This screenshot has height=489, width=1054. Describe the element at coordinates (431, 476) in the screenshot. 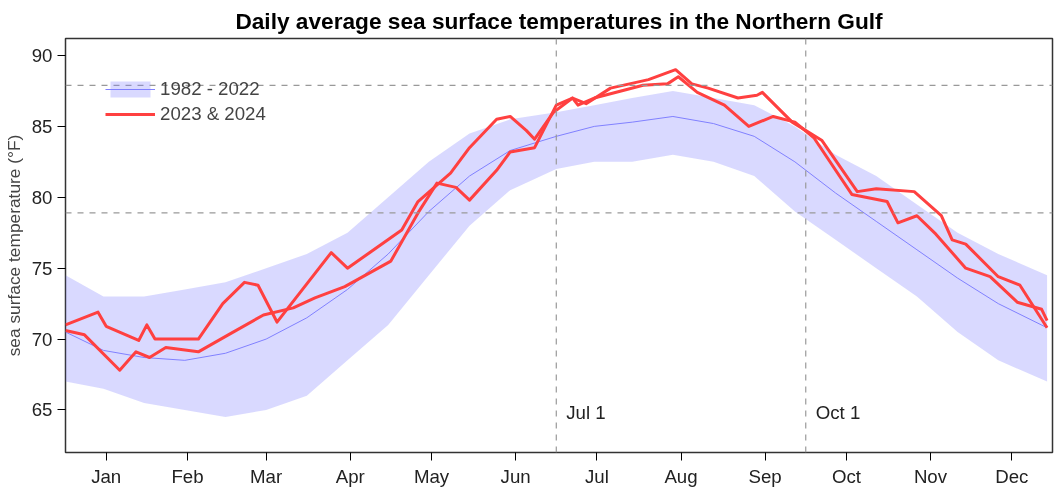

I see `x-tick-label: May` at that location.